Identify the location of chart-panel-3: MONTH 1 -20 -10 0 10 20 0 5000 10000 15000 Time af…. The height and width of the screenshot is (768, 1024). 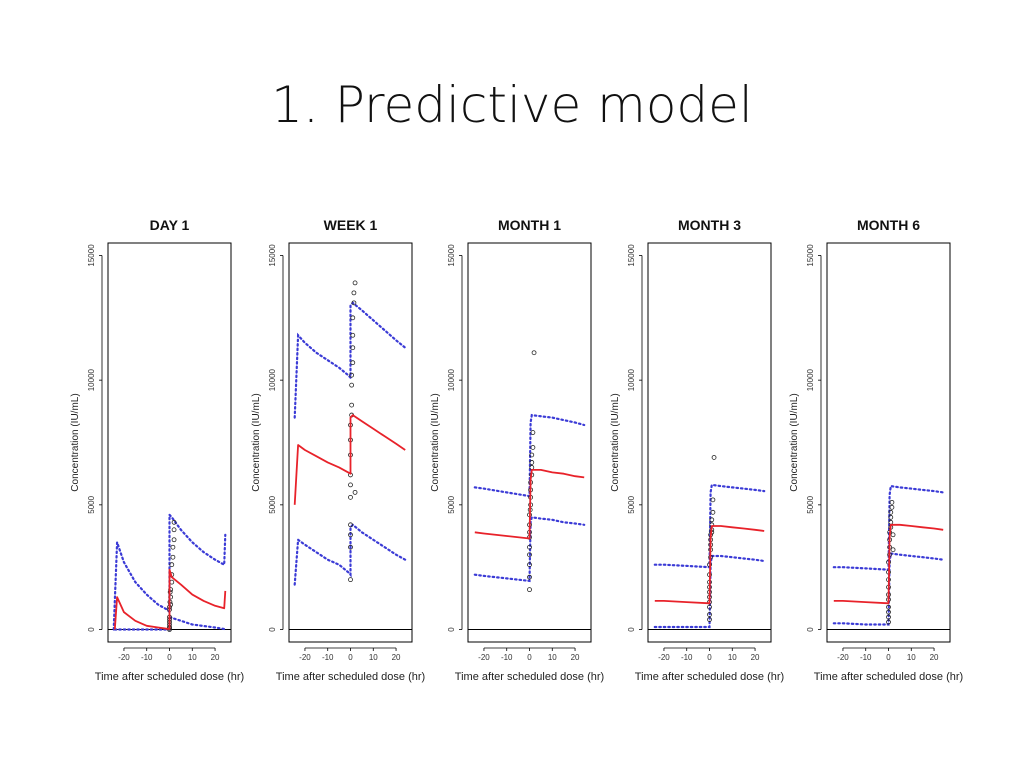
(517, 450).